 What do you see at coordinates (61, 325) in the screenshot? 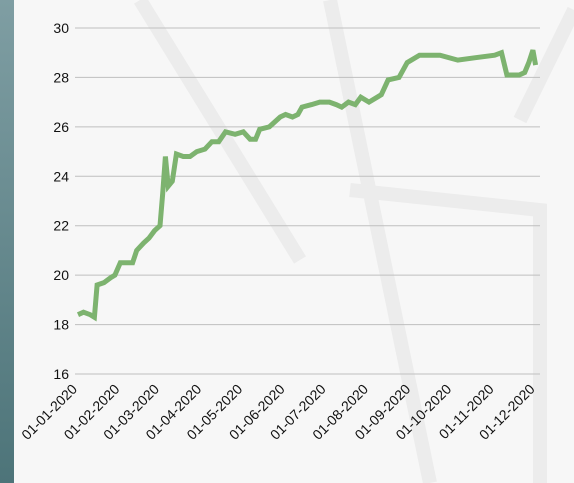
I see `y-tick-label: 18` at bounding box center [61, 325].